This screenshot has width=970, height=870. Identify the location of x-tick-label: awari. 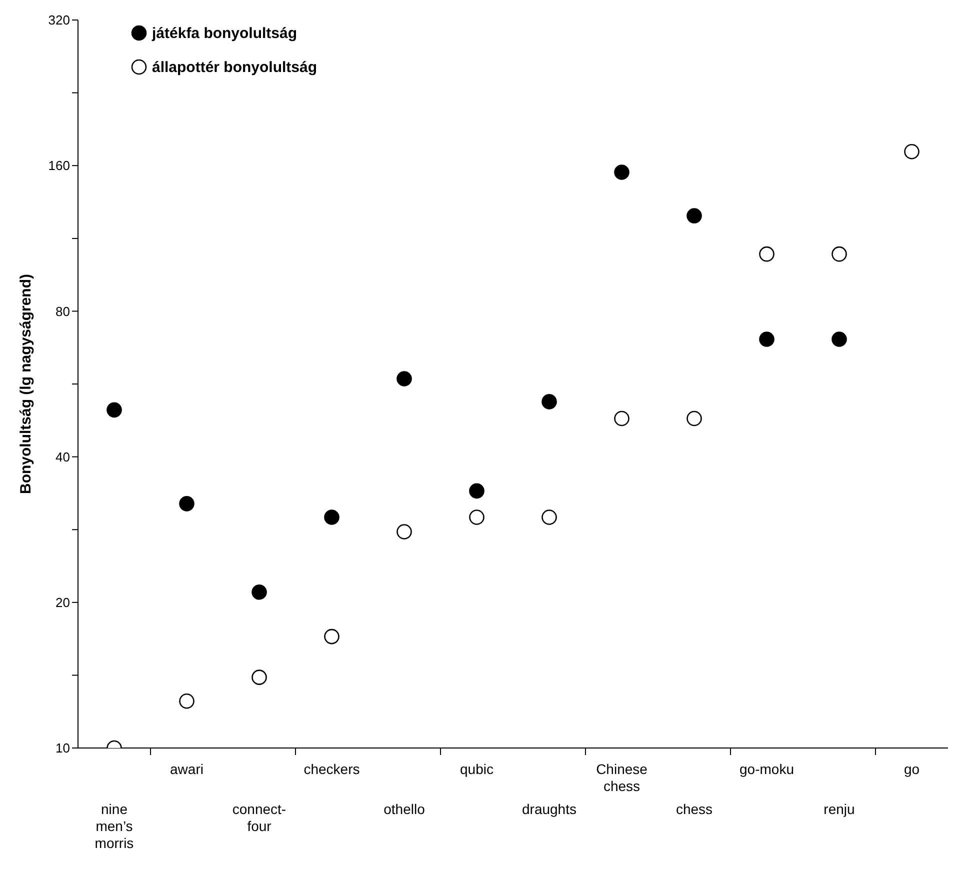
(187, 769).